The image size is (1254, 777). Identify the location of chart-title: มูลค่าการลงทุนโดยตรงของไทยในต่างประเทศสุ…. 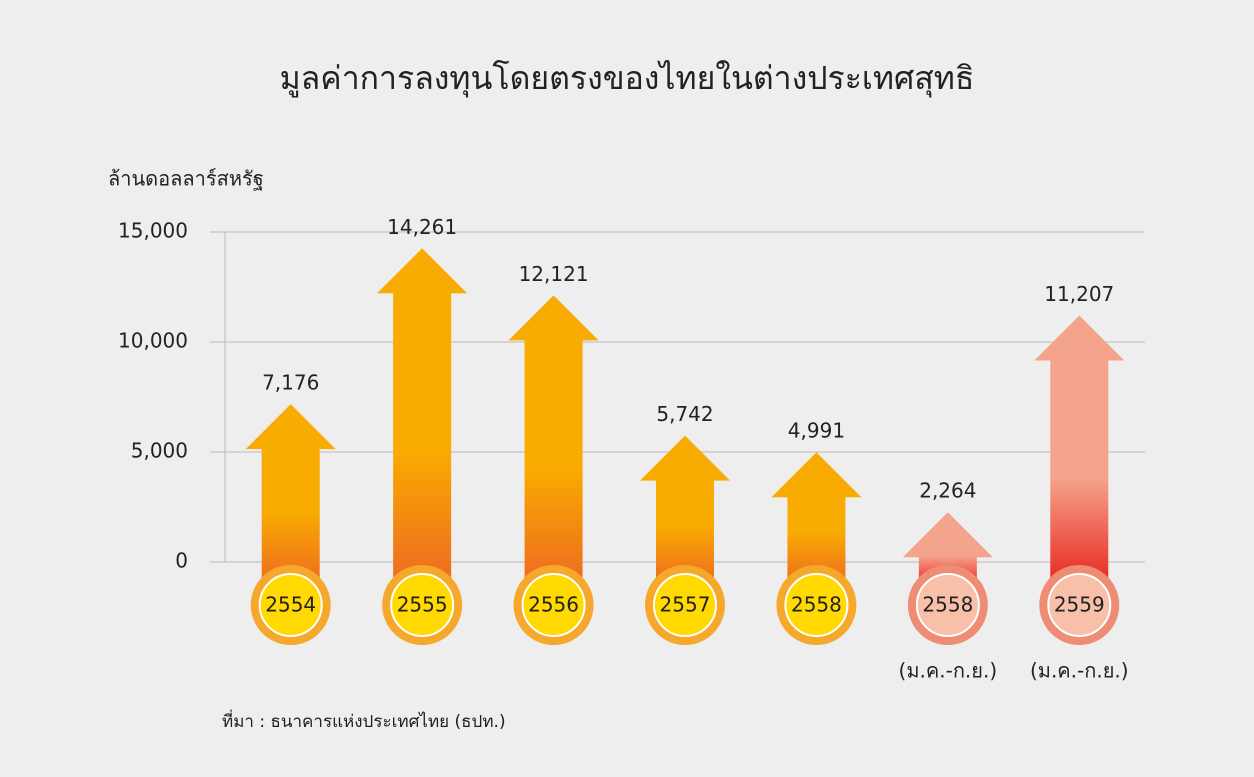
(627, 78).